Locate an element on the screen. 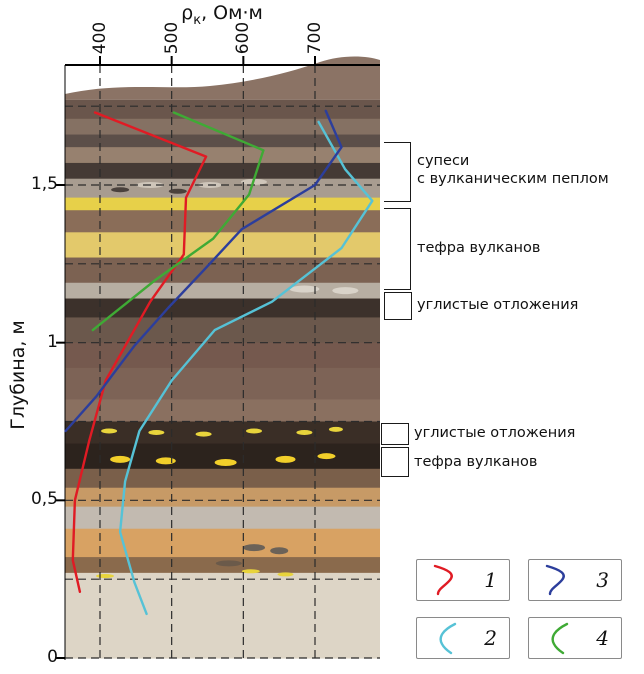 This screenshot has width=644, height=674. x-tick-500: 500 is located at coordinates (172, 38).